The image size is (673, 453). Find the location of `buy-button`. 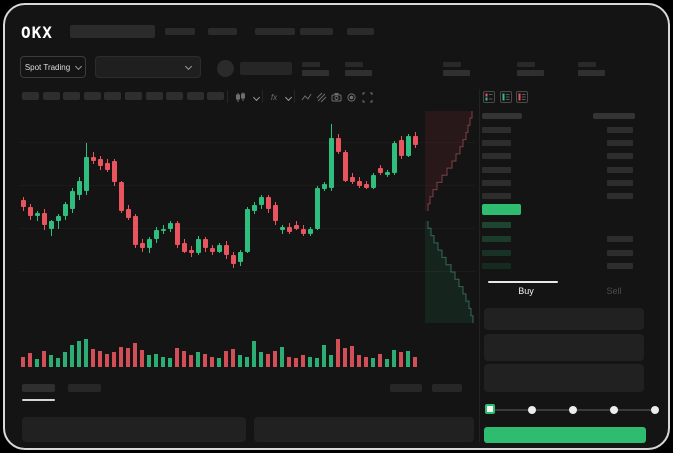

buy-button is located at coordinates (565, 435).